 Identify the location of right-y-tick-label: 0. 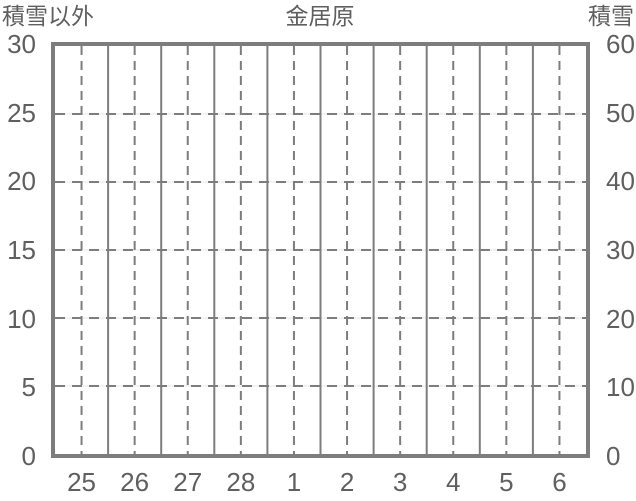
(613, 456).